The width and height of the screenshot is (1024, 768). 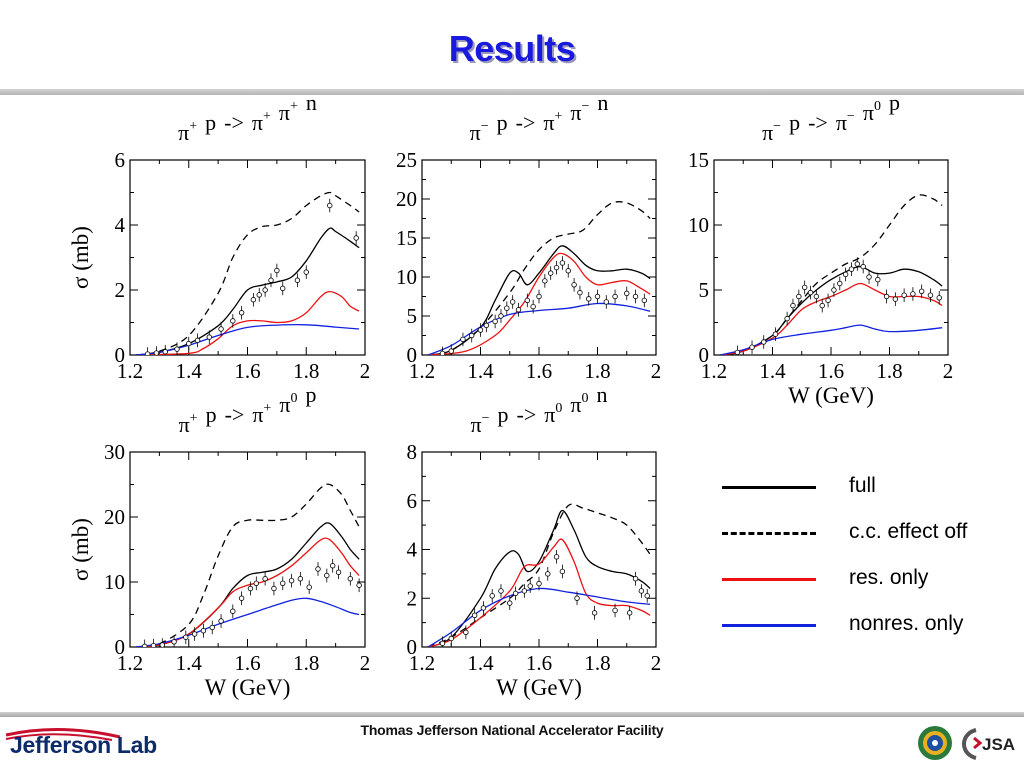 What do you see at coordinates (998, 744) in the screenshot?
I see `jsa-logo-text: JSA` at bounding box center [998, 744].